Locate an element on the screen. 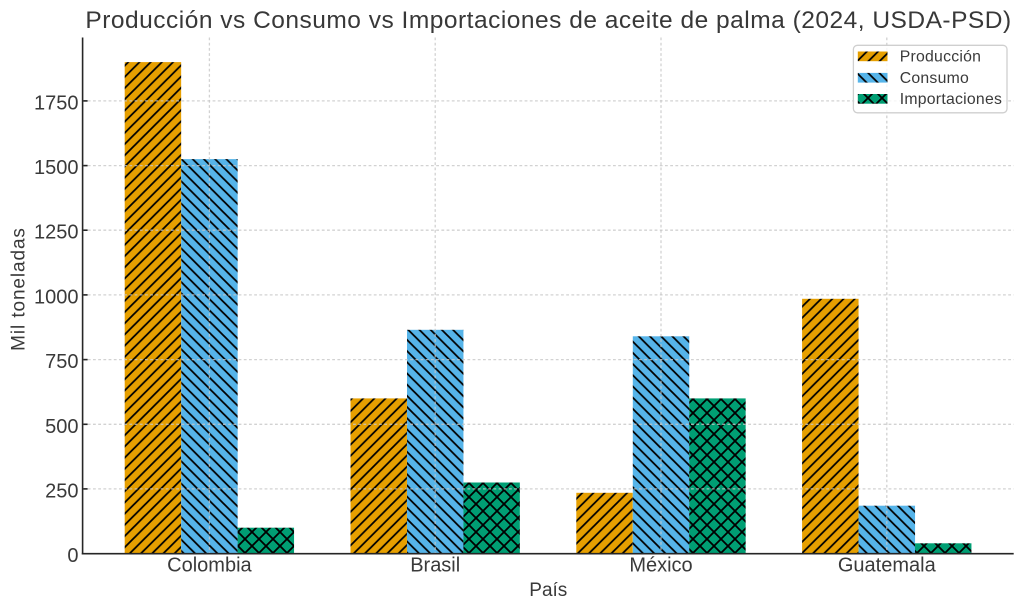  svg-text: 250 is located at coordinates (61, 491).